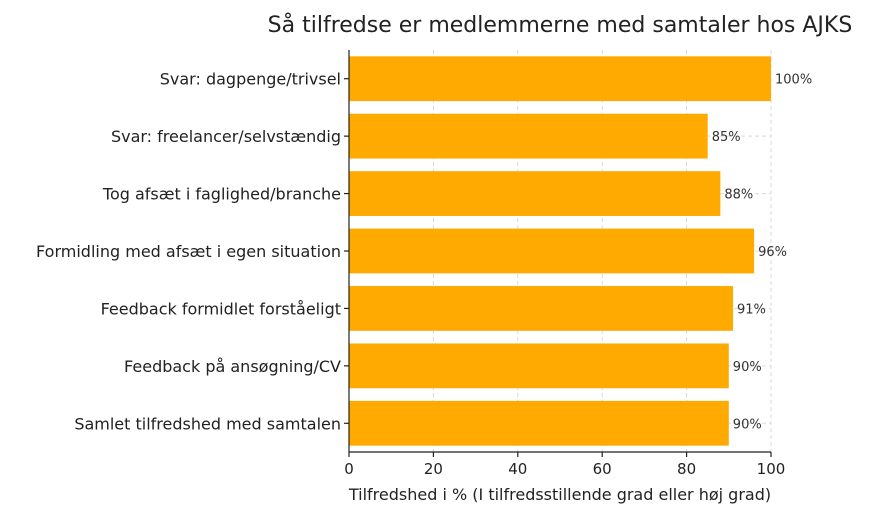  Describe the element at coordinates (793, 80) in the screenshot. I see `data-label: 100%` at that location.